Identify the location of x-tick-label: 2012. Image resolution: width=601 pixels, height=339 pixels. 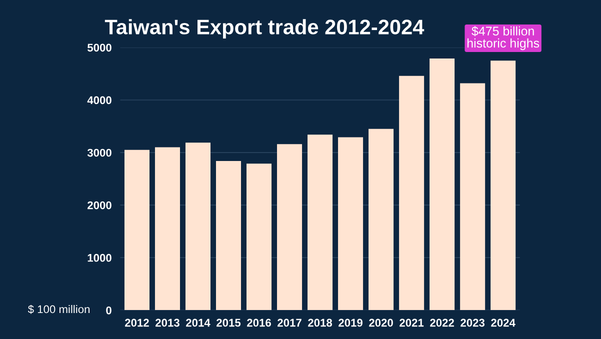
(137, 322).